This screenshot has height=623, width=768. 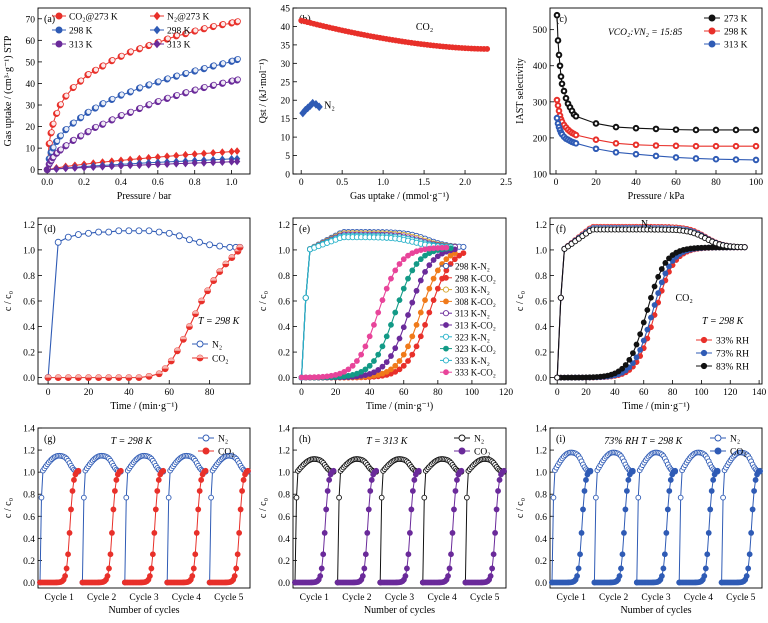 What do you see at coordinates (540, 139) in the screenshot?
I see `y-tick-label: 200` at bounding box center [540, 139].